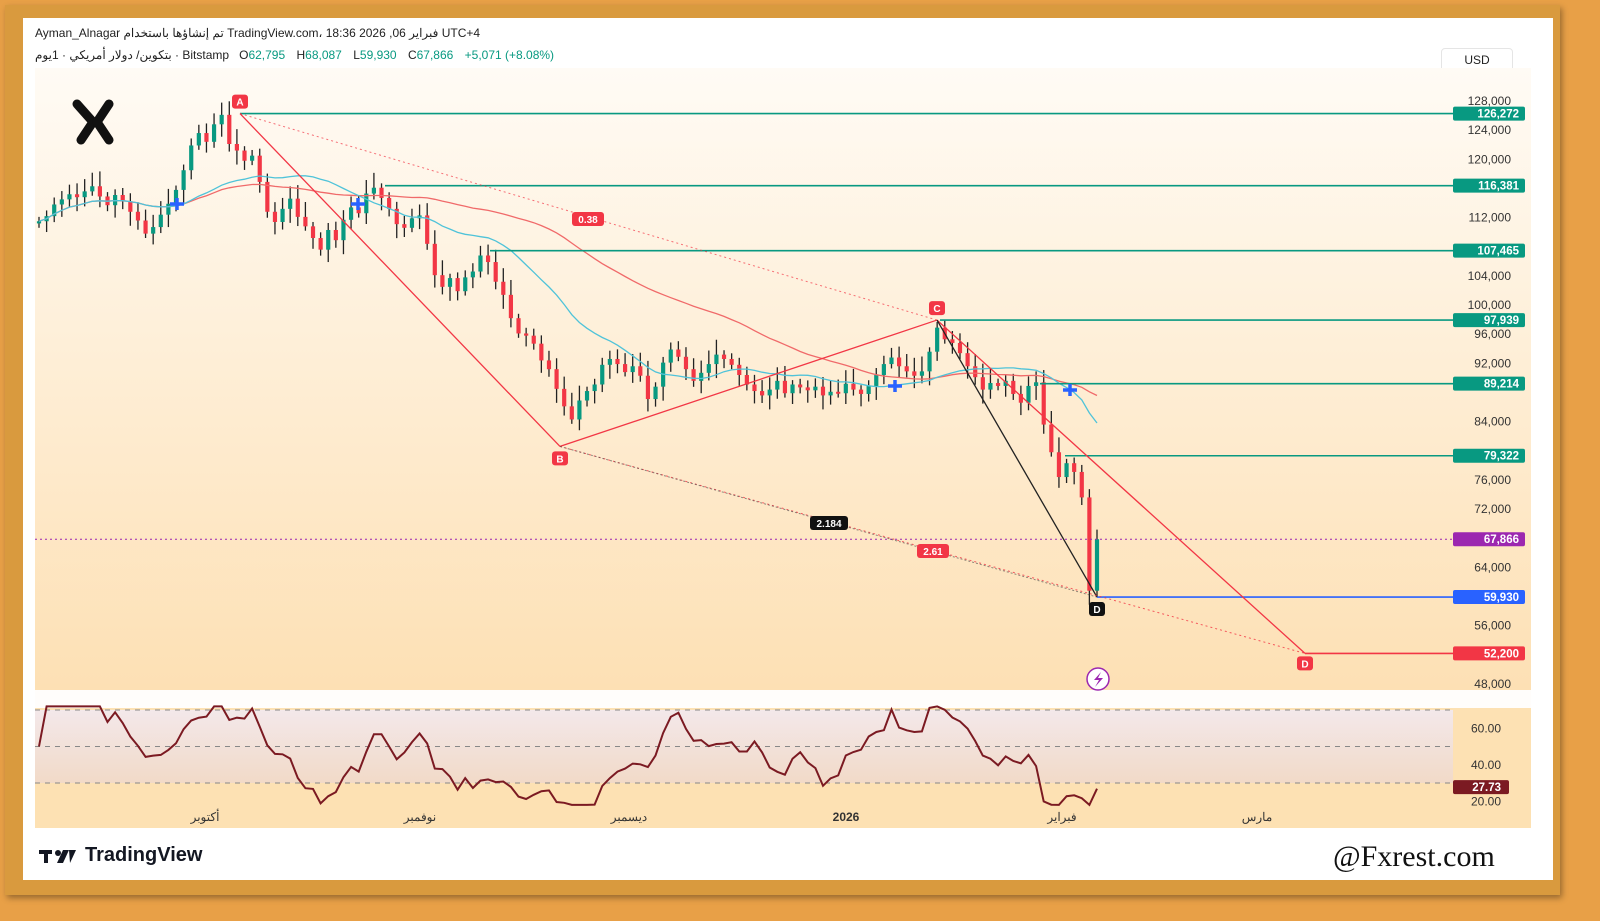  Describe the element at coordinates (1490, 305) in the screenshot. I see `y-tick: 100,000` at that location.